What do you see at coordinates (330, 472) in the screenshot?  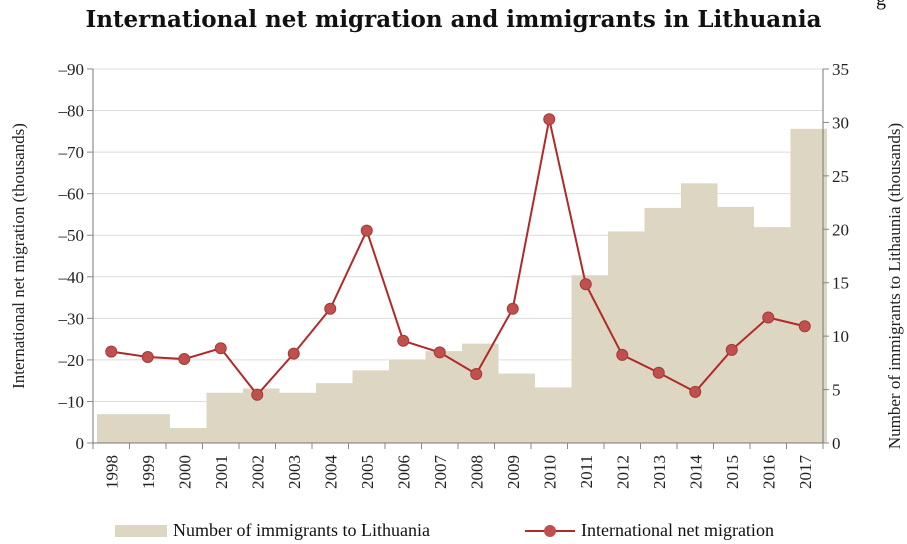 I see `x-tick-label: 2004` at bounding box center [330, 472].